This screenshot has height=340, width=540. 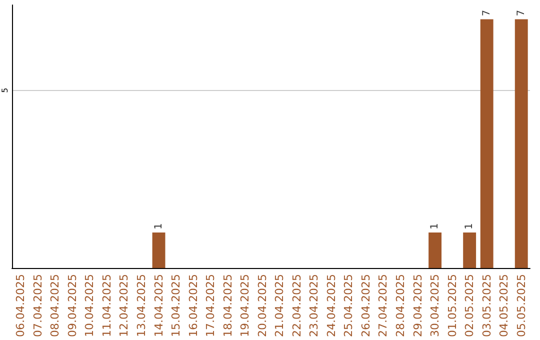 I want to click on x-tick-label: 06.04.2025, so click(x=21, y=306).